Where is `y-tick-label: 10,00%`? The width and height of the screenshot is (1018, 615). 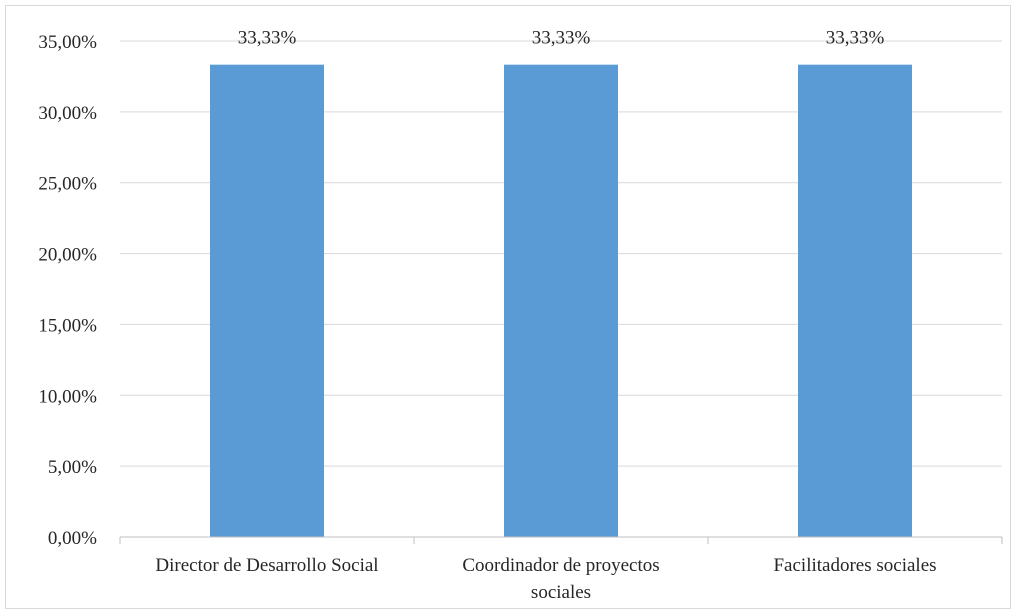
y-tick-label: 10,00% is located at coordinates (67, 396).